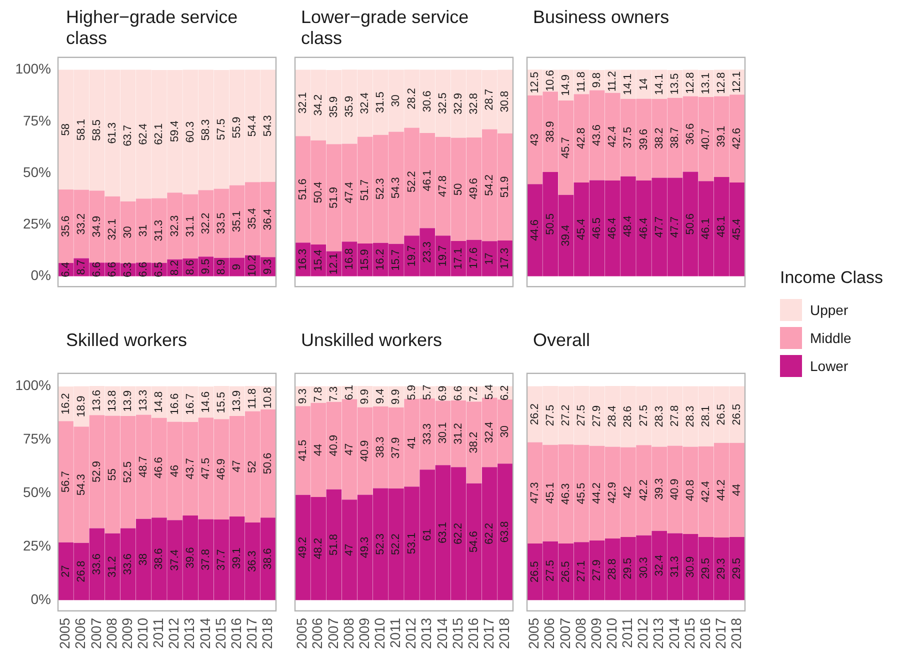  Describe the element at coordinates (36, 172) in the screenshot. I see `y-tick-label: 50%` at that location.